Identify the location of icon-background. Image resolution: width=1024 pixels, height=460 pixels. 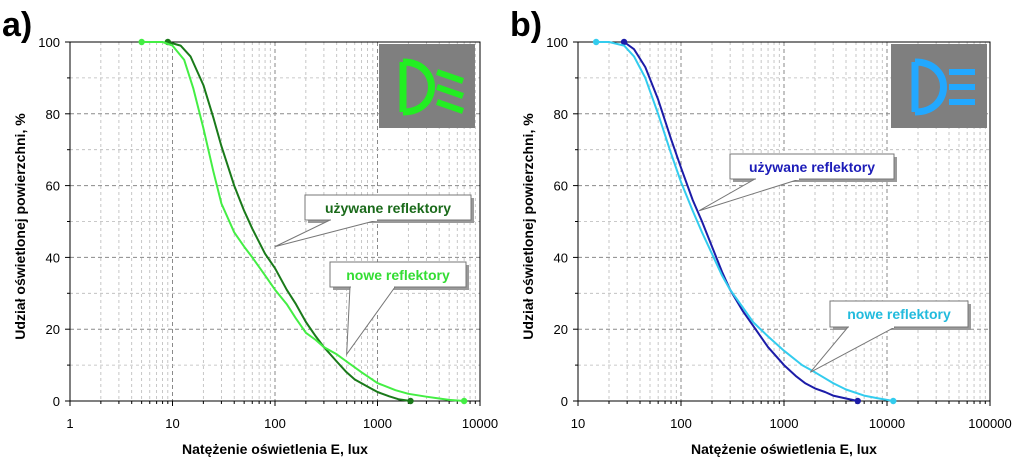
(427, 86).